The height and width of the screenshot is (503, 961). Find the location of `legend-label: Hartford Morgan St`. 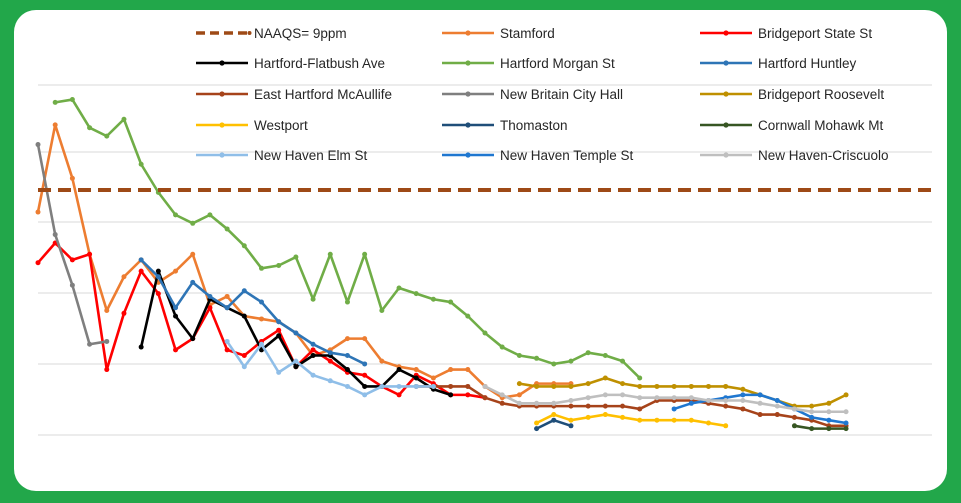

legend-label: Hartford Morgan St is located at coordinates (557, 63).